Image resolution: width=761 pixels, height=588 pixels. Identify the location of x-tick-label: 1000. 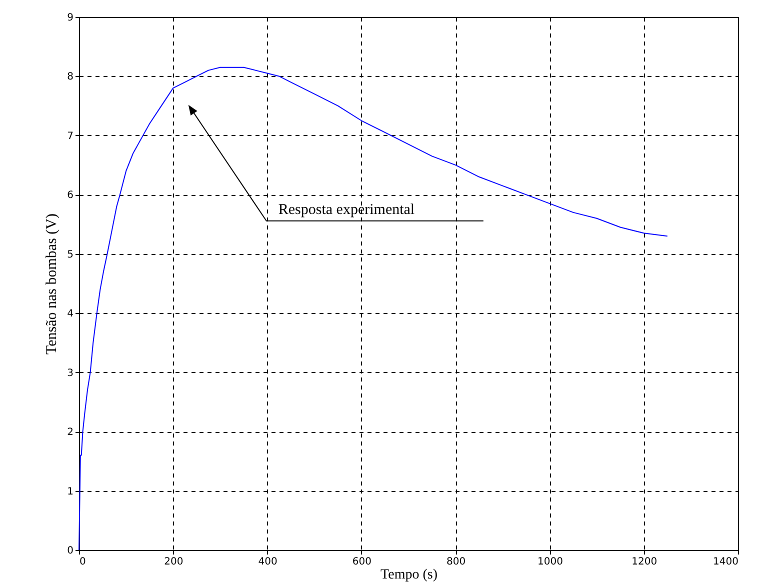
(550, 562).